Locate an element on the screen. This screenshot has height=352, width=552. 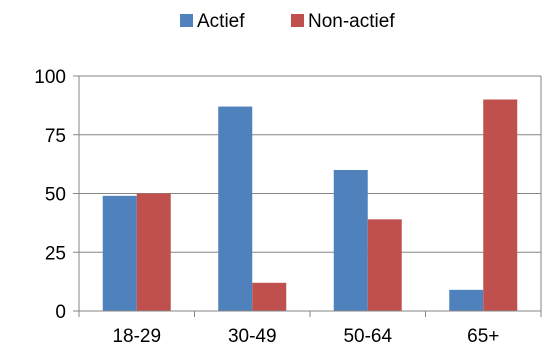
y-tick-label: 0 is located at coordinates (60, 312).